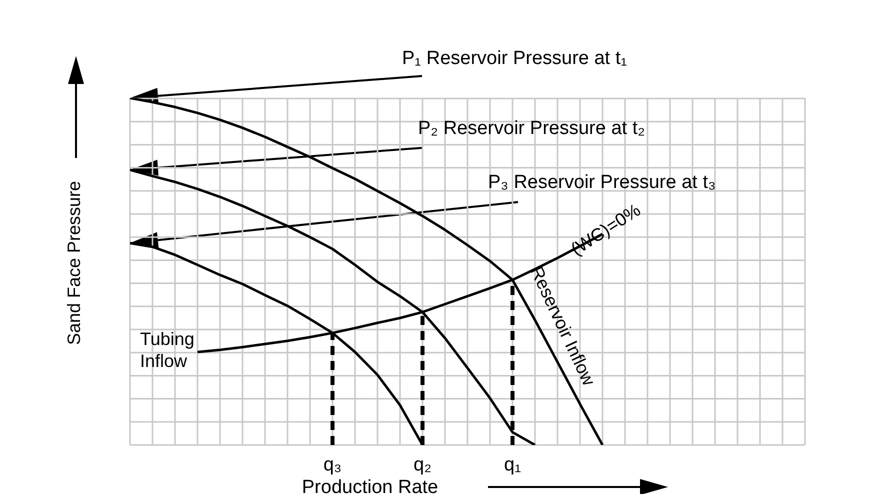 The width and height of the screenshot is (885, 502). Describe the element at coordinates (531, 128) in the screenshot. I see `annotation: P₂ Reservoir Pressure at t₂` at that location.